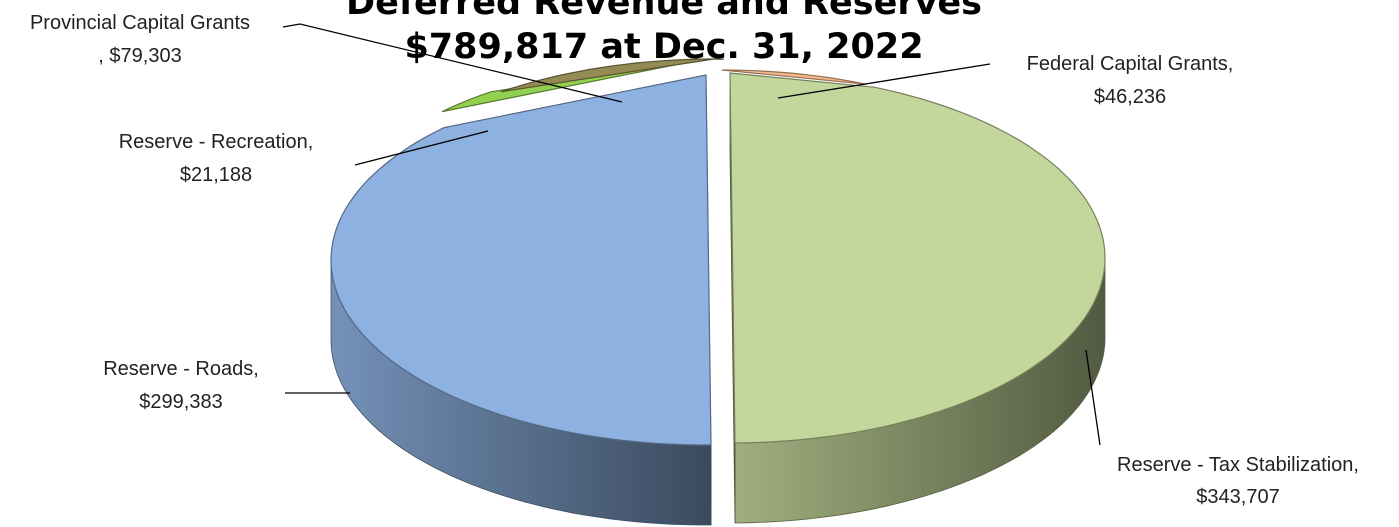 This screenshot has width=1399, height=527. I want to click on pie-slice-federal-capital-grants, so click(794, 77).